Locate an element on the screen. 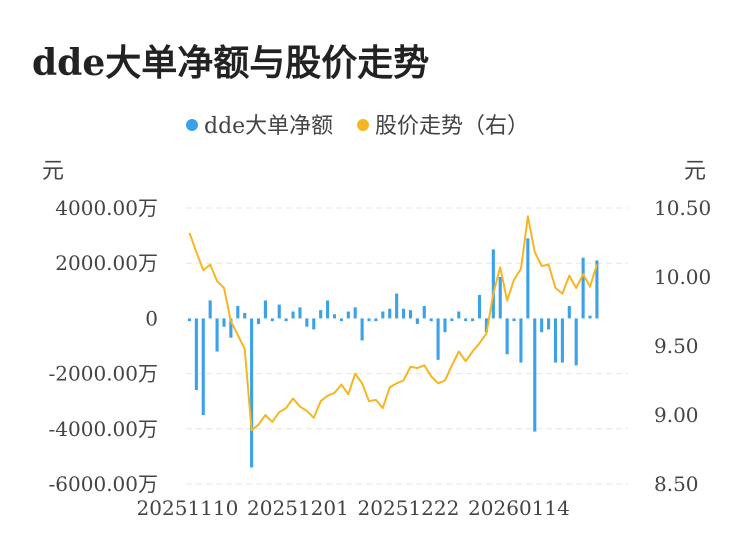  y-right-tick-label: 10.50 is located at coordinates (682, 208).